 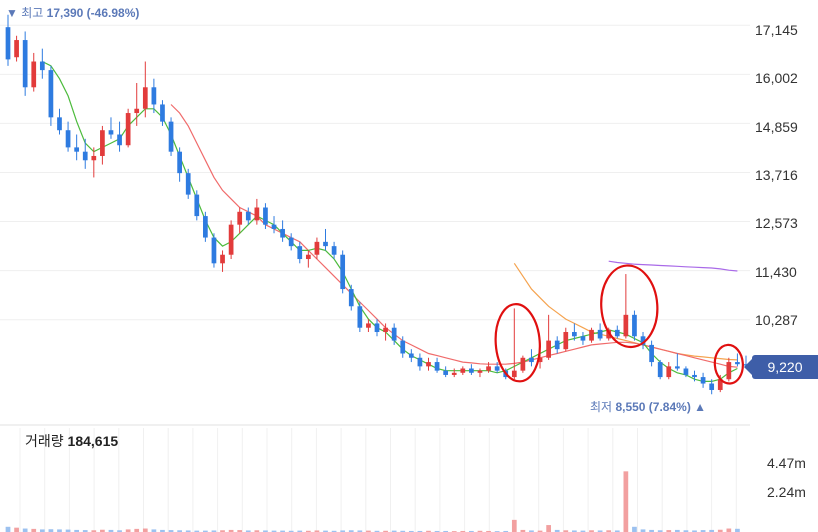 What do you see at coordinates (372, 501) in the screenshot?
I see `volume-bars` at bounding box center [372, 501].